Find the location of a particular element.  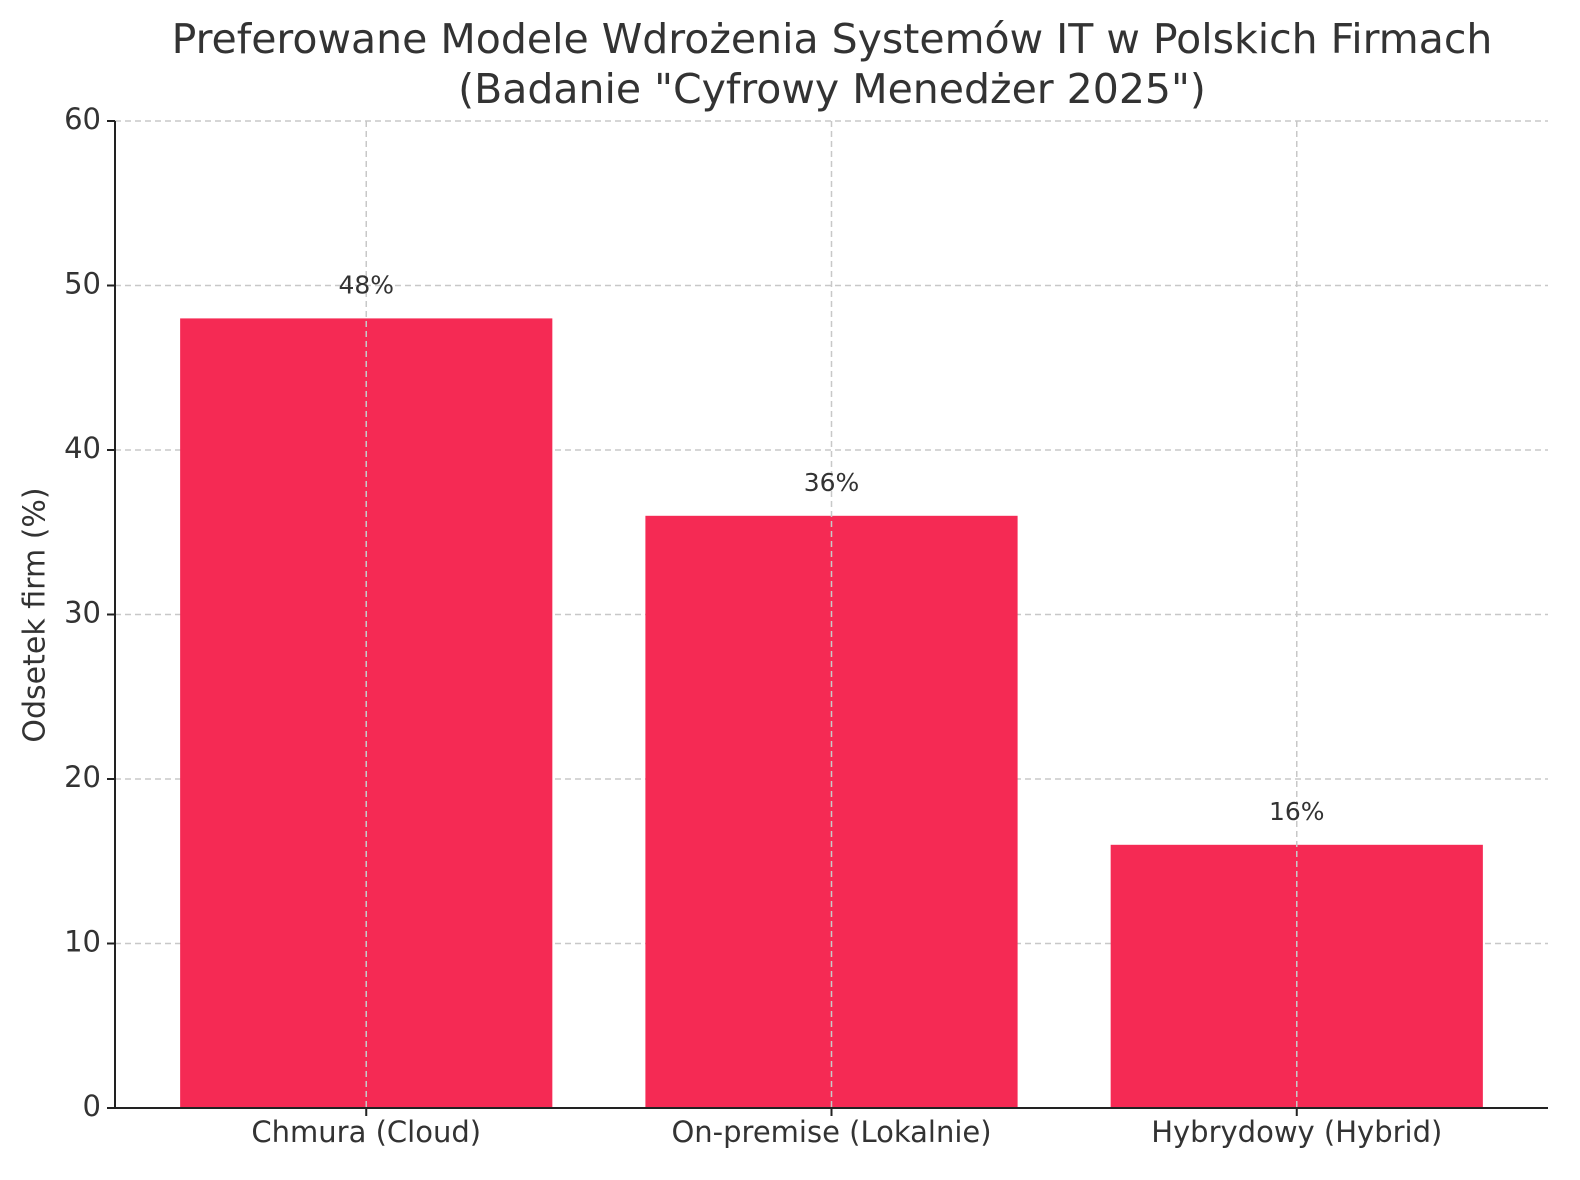

y-tick-label: 10 is located at coordinates (82, 942).